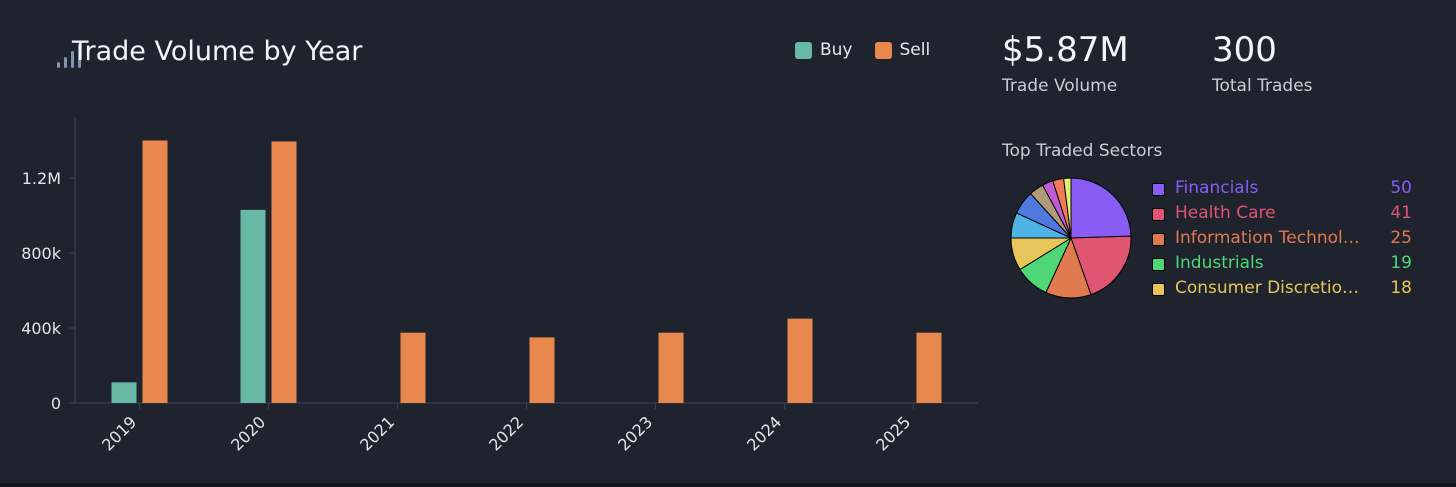 This screenshot has height=487, width=1456. Describe the element at coordinates (1217, 188) in the screenshot. I see `sector-name: Financials` at that location.